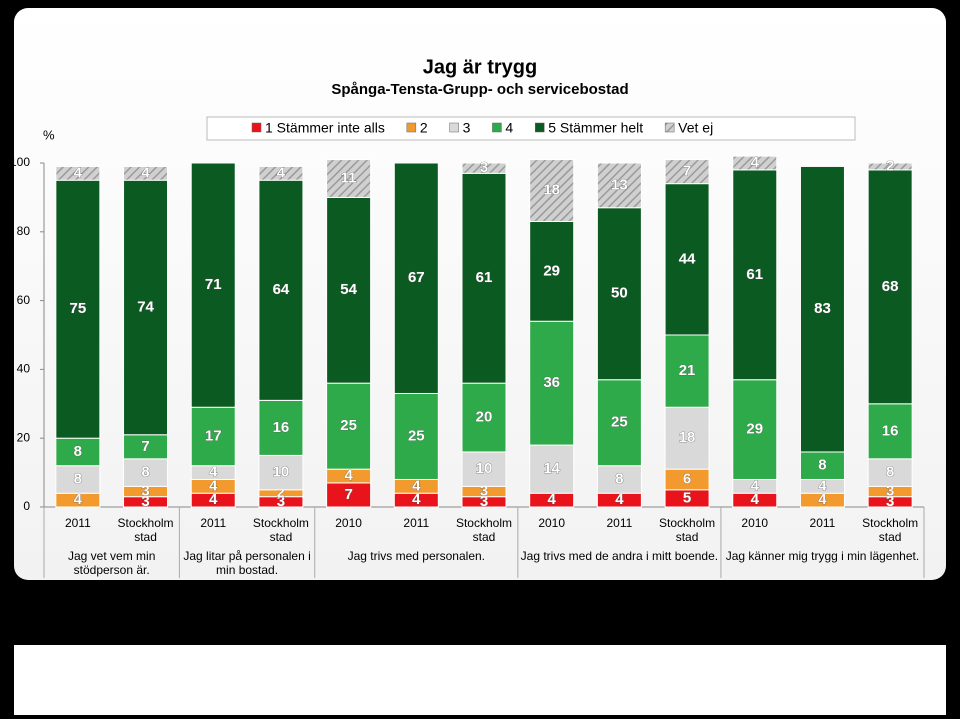 The height and width of the screenshot is (719, 960). I want to click on data-label: 5, so click(687, 497).